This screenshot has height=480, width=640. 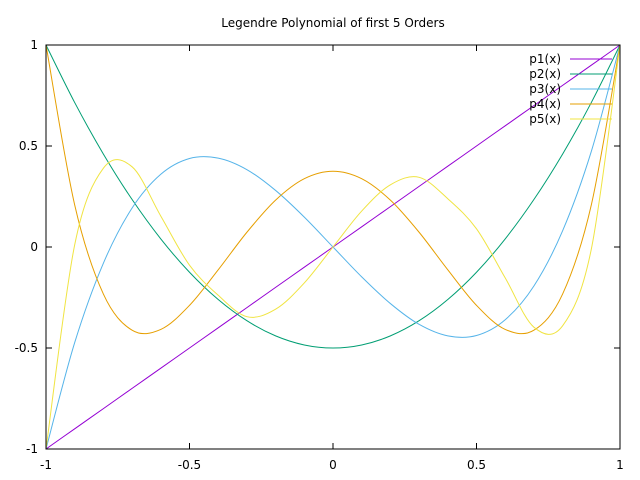 What do you see at coordinates (545, 119) in the screenshot?
I see `legend-label: p5(x)` at bounding box center [545, 119].